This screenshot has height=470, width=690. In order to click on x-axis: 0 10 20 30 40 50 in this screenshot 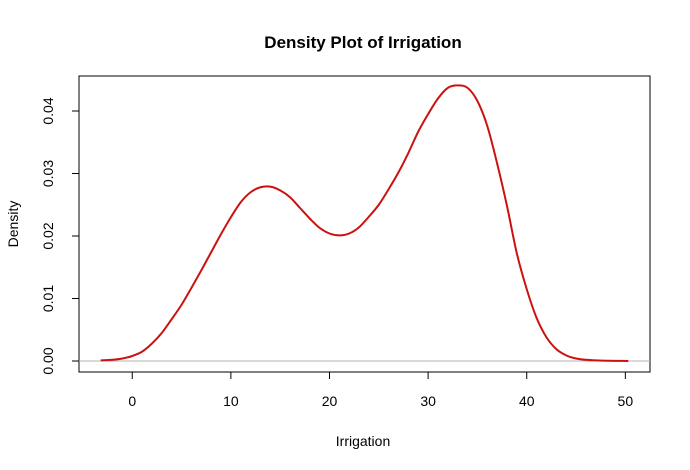, I will do `click(381, 390)`.